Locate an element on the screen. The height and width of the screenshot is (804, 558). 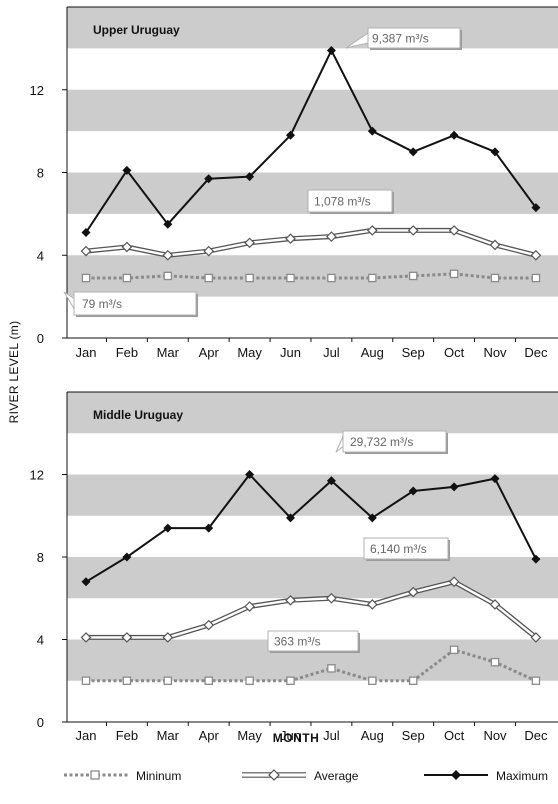
annotation-pointer is located at coordinates (339, 444).